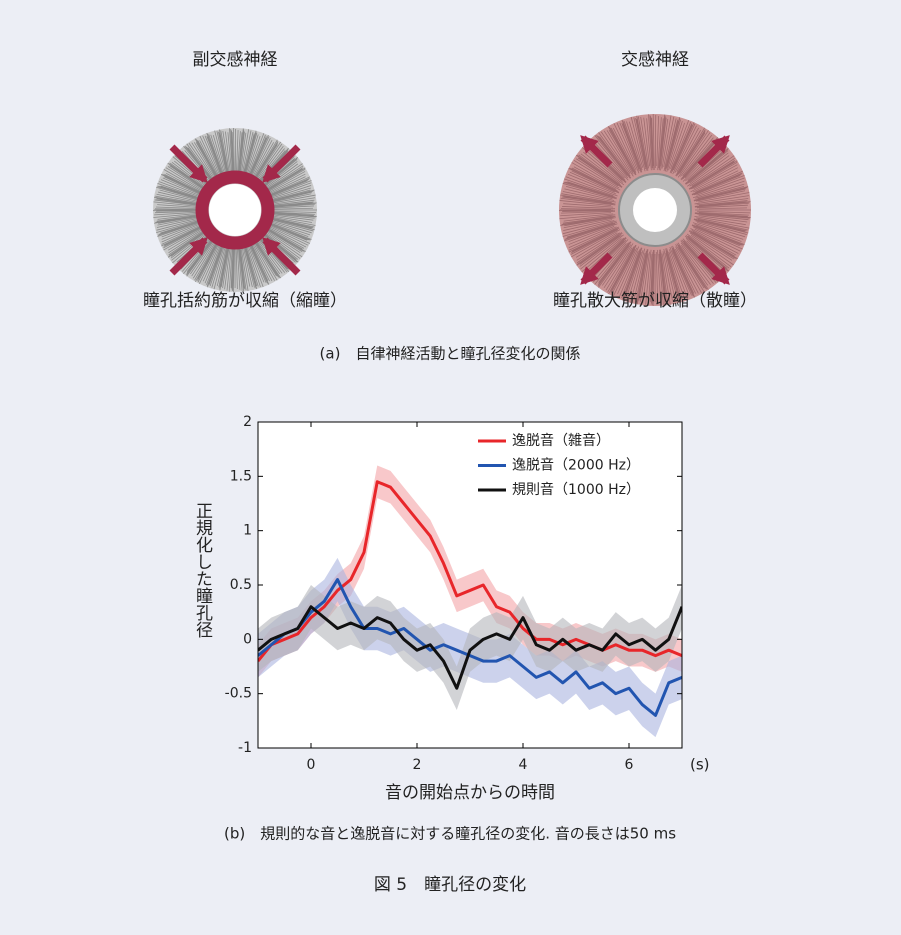  Describe the element at coordinates (245, 301) in the screenshot. I see `left-caption: 瞳孔括約筋が収縮（縮瞳）` at that location.